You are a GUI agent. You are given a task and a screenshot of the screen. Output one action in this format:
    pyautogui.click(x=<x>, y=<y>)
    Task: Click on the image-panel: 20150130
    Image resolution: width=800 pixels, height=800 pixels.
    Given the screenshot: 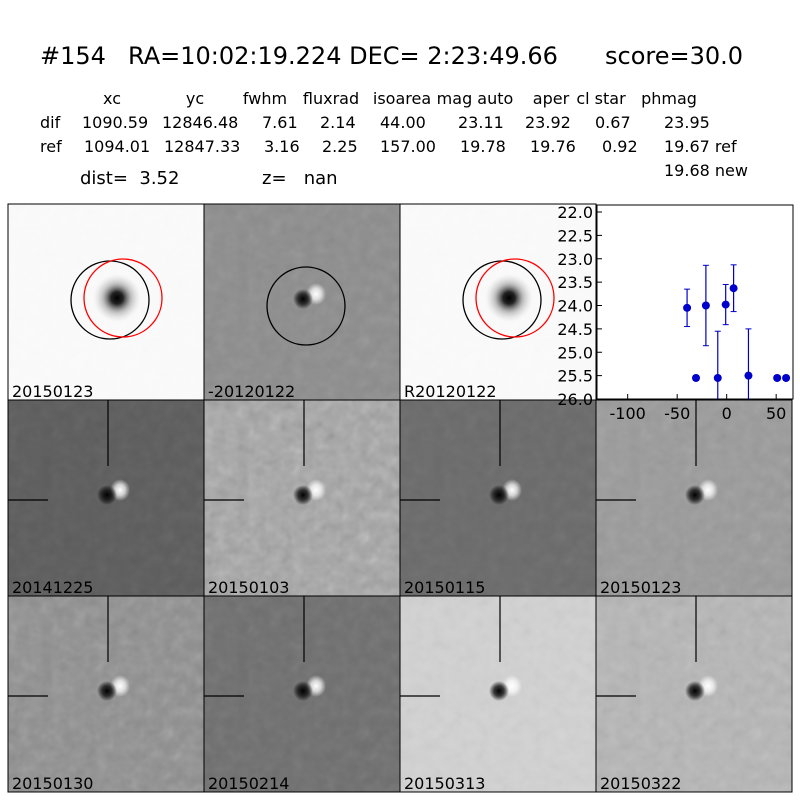 What is the action you would take?
    pyautogui.click(x=106, y=694)
    